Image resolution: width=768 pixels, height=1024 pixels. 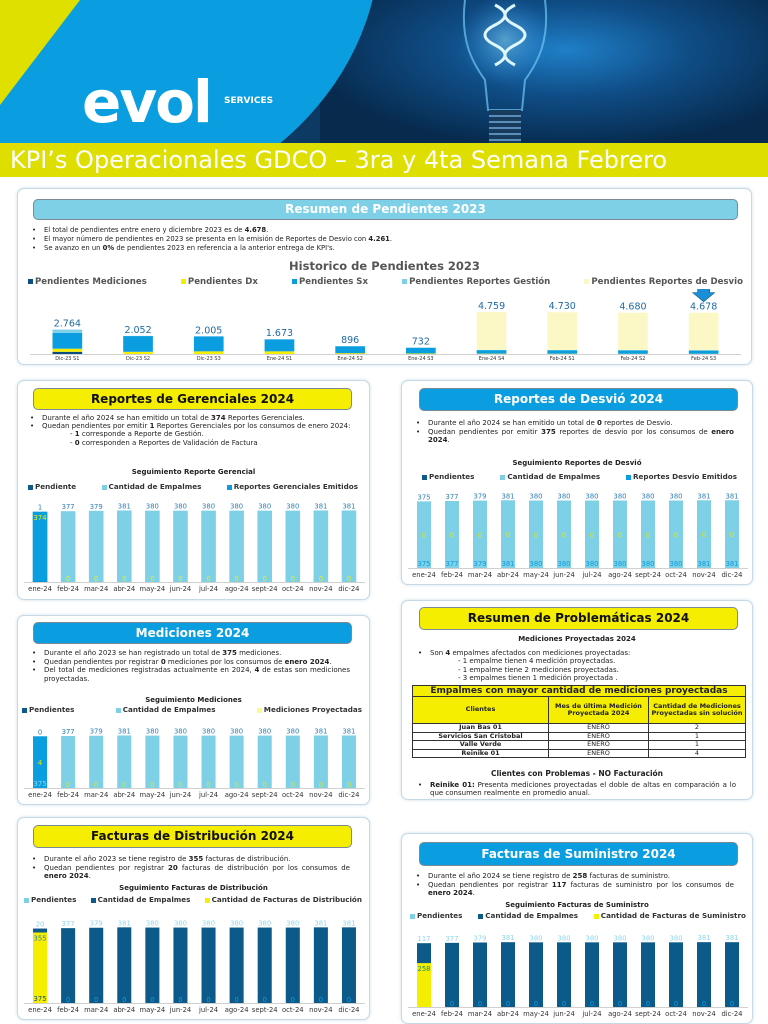 What do you see at coordinates (91, 282) in the screenshot?
I see `legend-label: Pendientes Mediciones` at bounding box center [91, 282].